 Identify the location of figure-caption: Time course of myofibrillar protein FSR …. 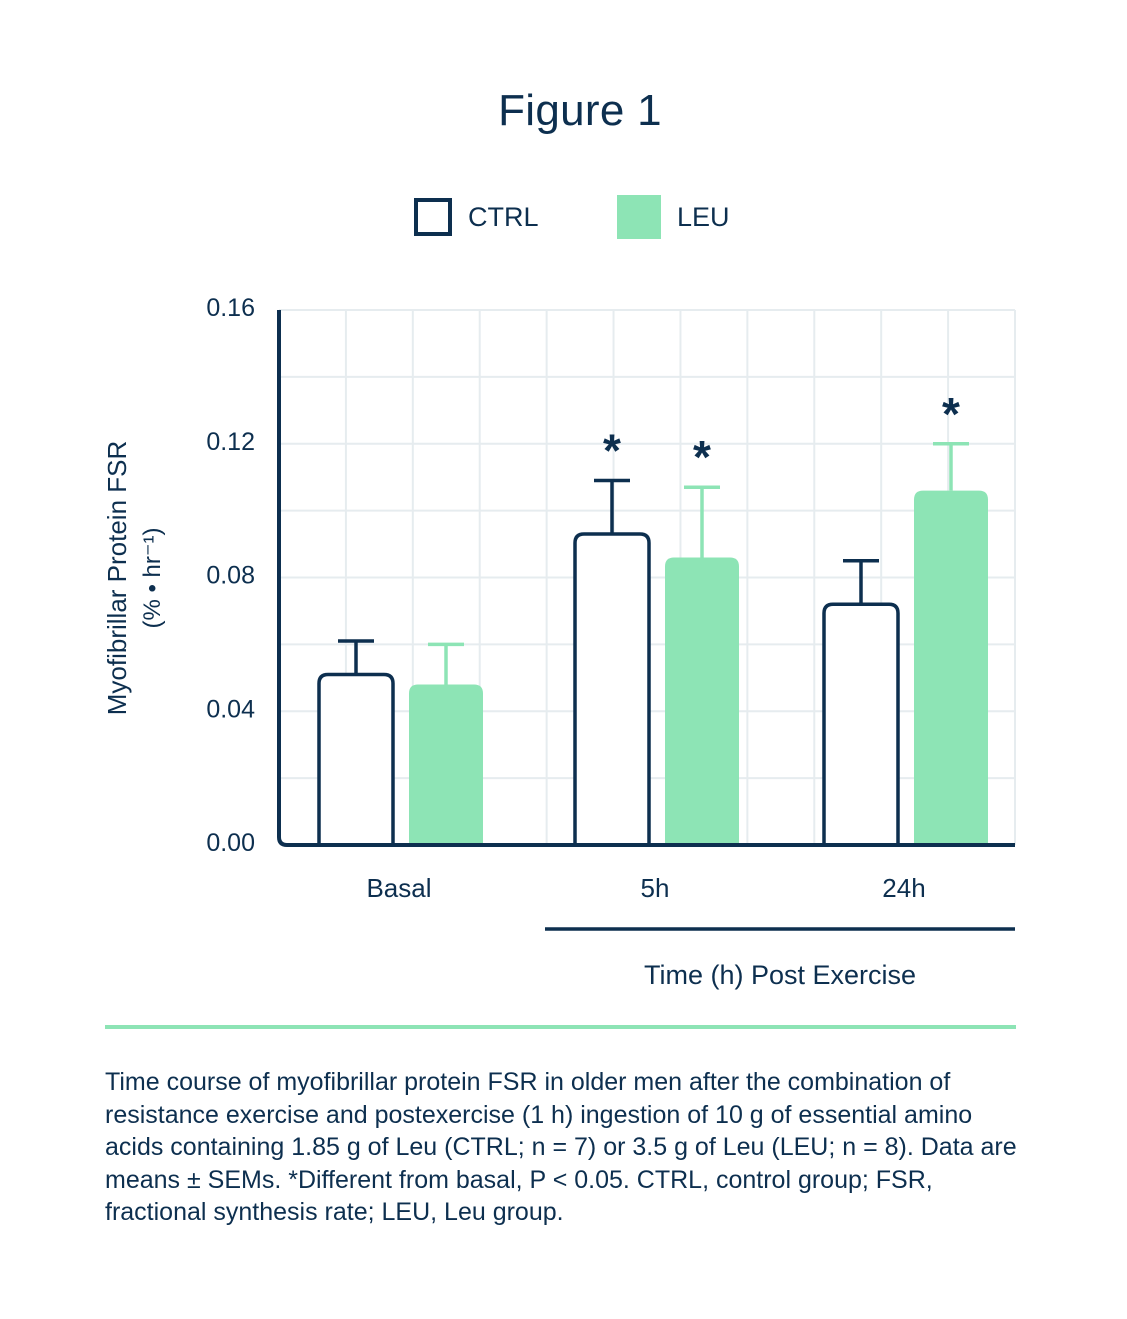
(562, 1147).